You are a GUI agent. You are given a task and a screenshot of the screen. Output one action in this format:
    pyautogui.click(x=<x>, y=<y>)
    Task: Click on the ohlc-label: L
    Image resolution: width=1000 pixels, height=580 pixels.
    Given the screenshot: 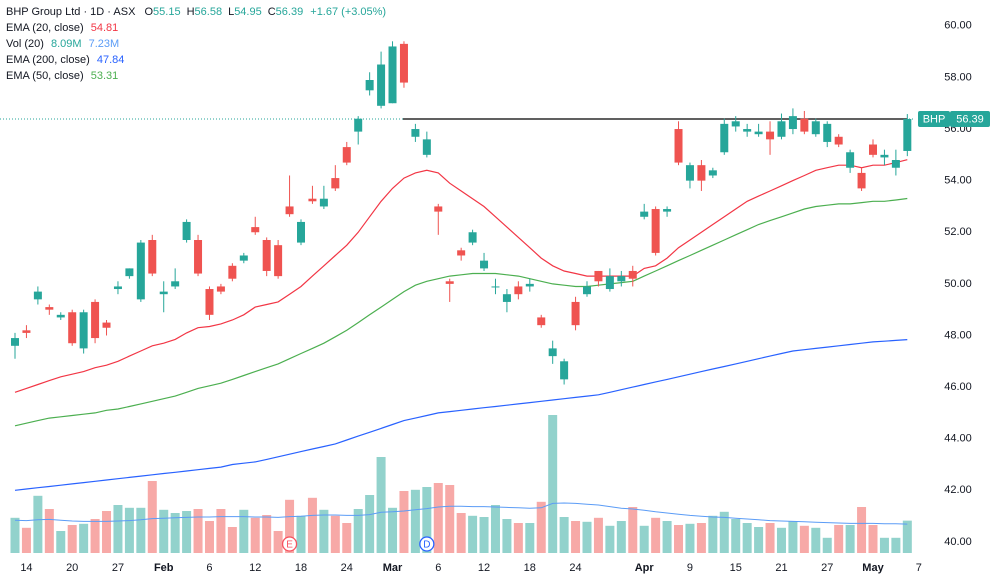 What is the action you would take?
    pyautogui.click(x=231, y=12)
    